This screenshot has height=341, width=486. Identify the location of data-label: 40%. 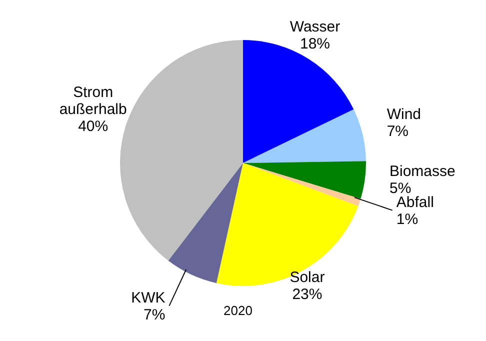
(93, 126).